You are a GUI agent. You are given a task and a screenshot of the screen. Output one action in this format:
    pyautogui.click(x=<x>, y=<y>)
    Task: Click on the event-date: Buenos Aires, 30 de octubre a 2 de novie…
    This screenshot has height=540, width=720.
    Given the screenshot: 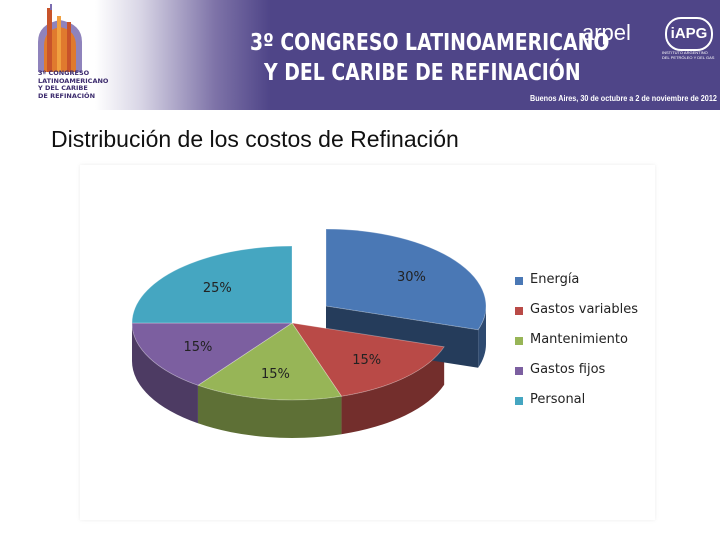 What is the action you would take?
    pyautogui.click(x=623, y=98)
    